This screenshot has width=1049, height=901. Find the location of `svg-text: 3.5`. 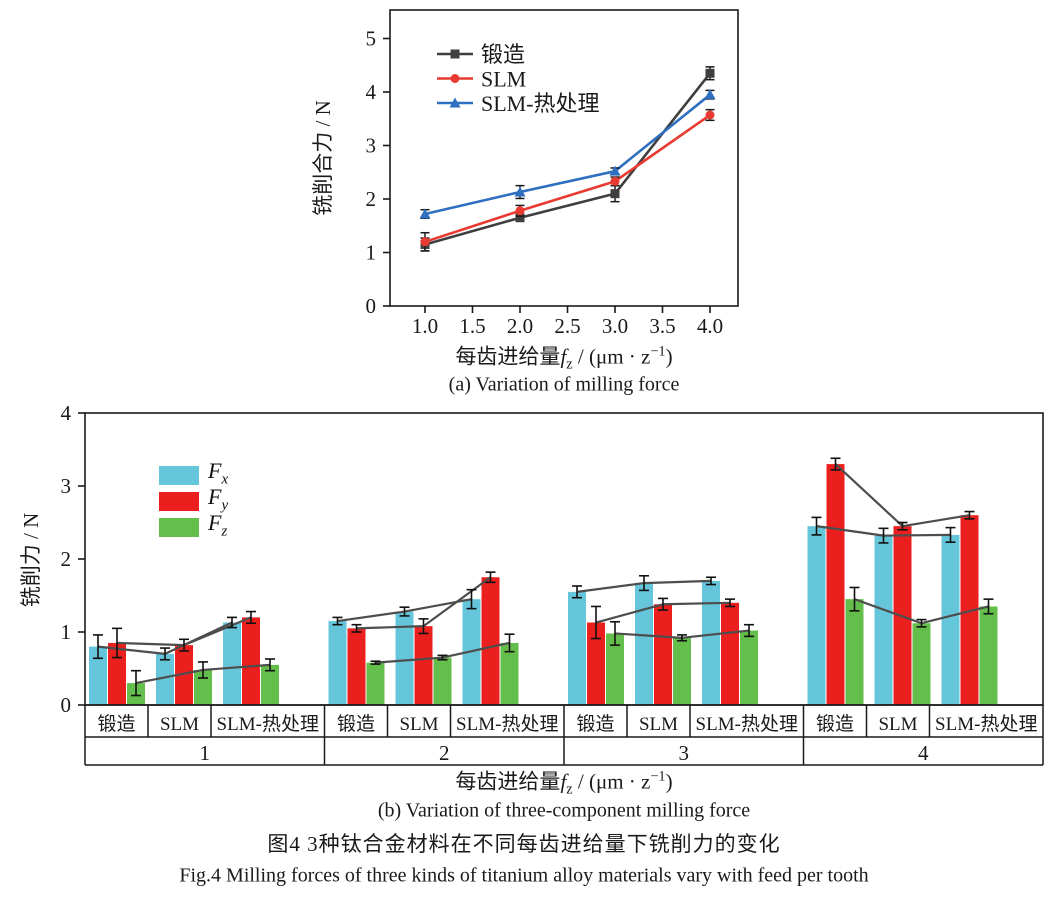

svg-text: 3.5 is located at coordinates (662, 326).